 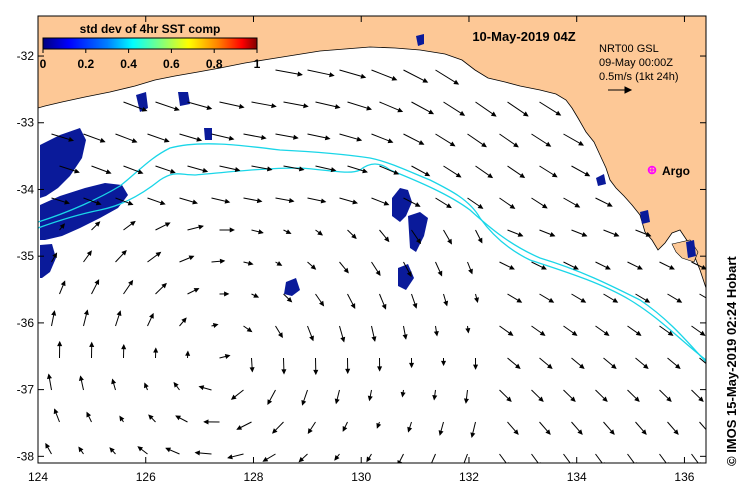 What do you see at coordinates (150, 29) in the screenshot?
I see `colorbar-label: std dev of 4hr SST comp` at bounding box center [150, 29].